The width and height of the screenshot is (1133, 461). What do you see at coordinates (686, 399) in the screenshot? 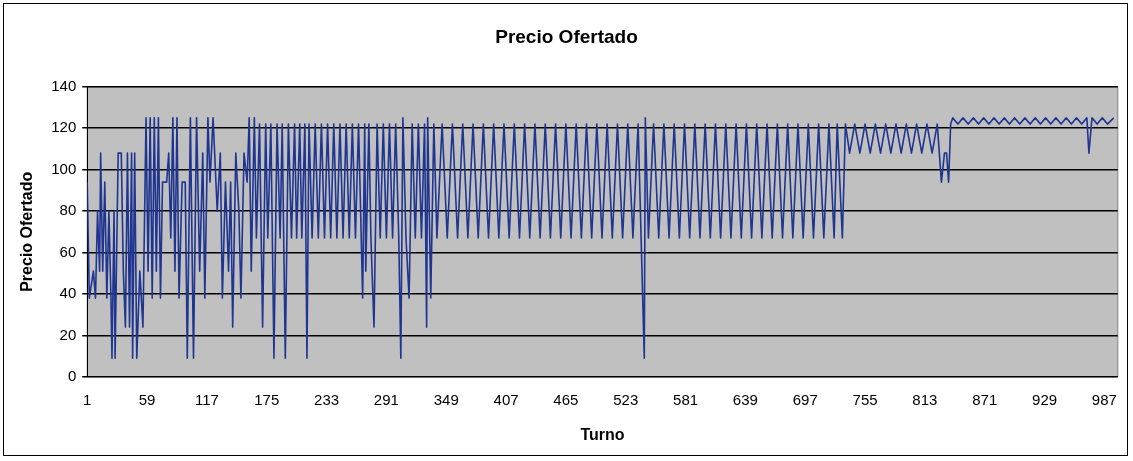
I see `x-tick-label: 581` at bounding box center [686, 399].